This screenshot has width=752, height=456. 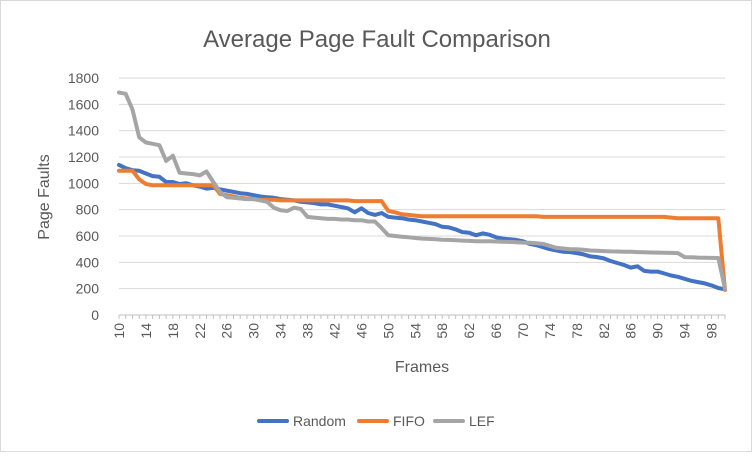 What do you see at coordinates (88, 262) in the screenshot?
I see `y-tick-label: 400` at bounding box center [88, 262].